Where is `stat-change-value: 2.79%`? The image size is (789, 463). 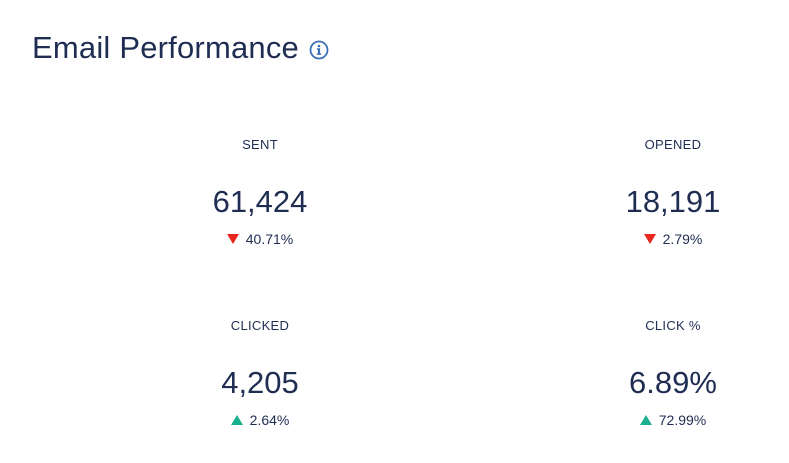
stat-change-value: 2.79% is located at coordinates (682, 239).